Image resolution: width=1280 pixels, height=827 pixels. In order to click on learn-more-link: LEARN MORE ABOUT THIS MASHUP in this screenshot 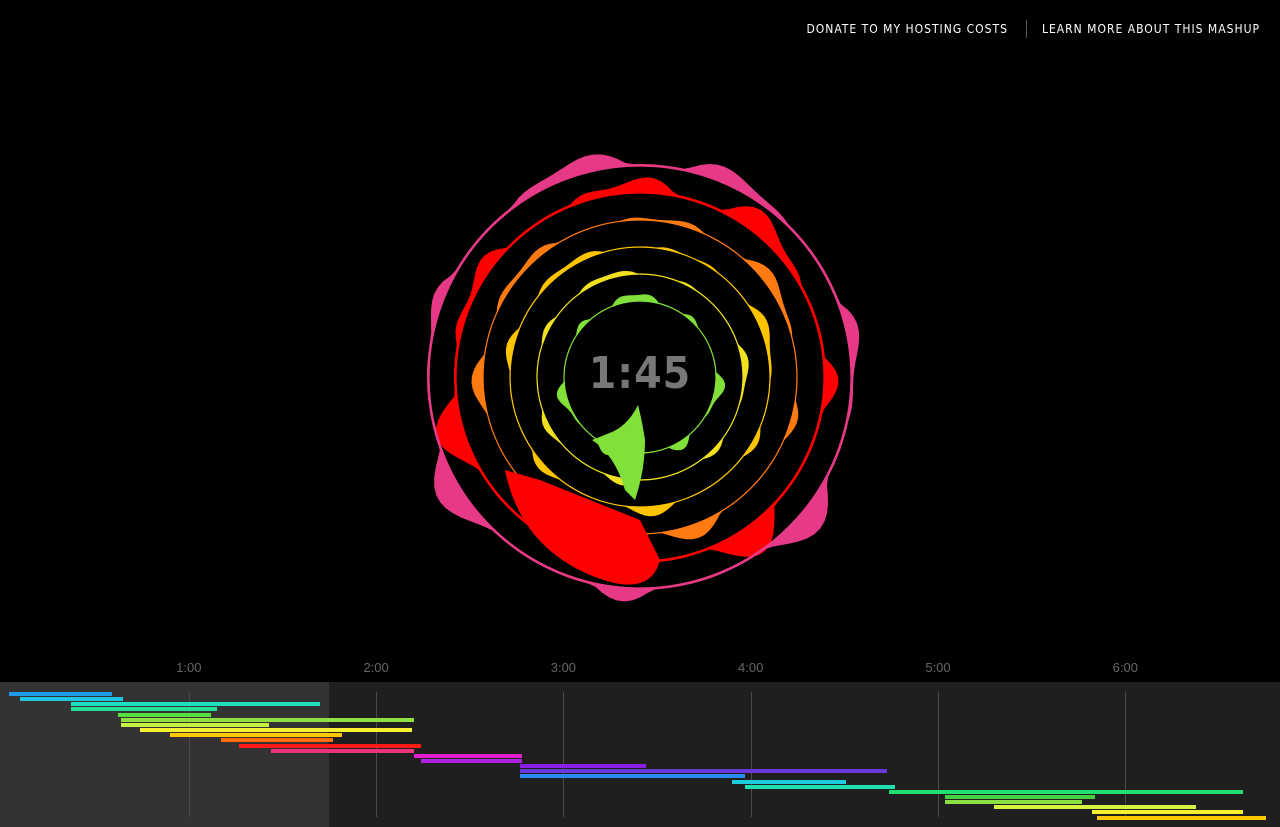, I will do `click(1150, 29)`.